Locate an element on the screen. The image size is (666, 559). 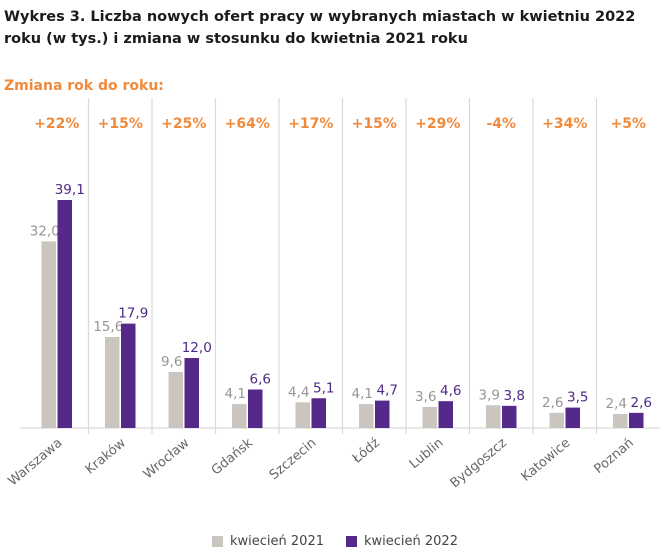
category-label: Gdańsk is located at coordinates (232, 456).